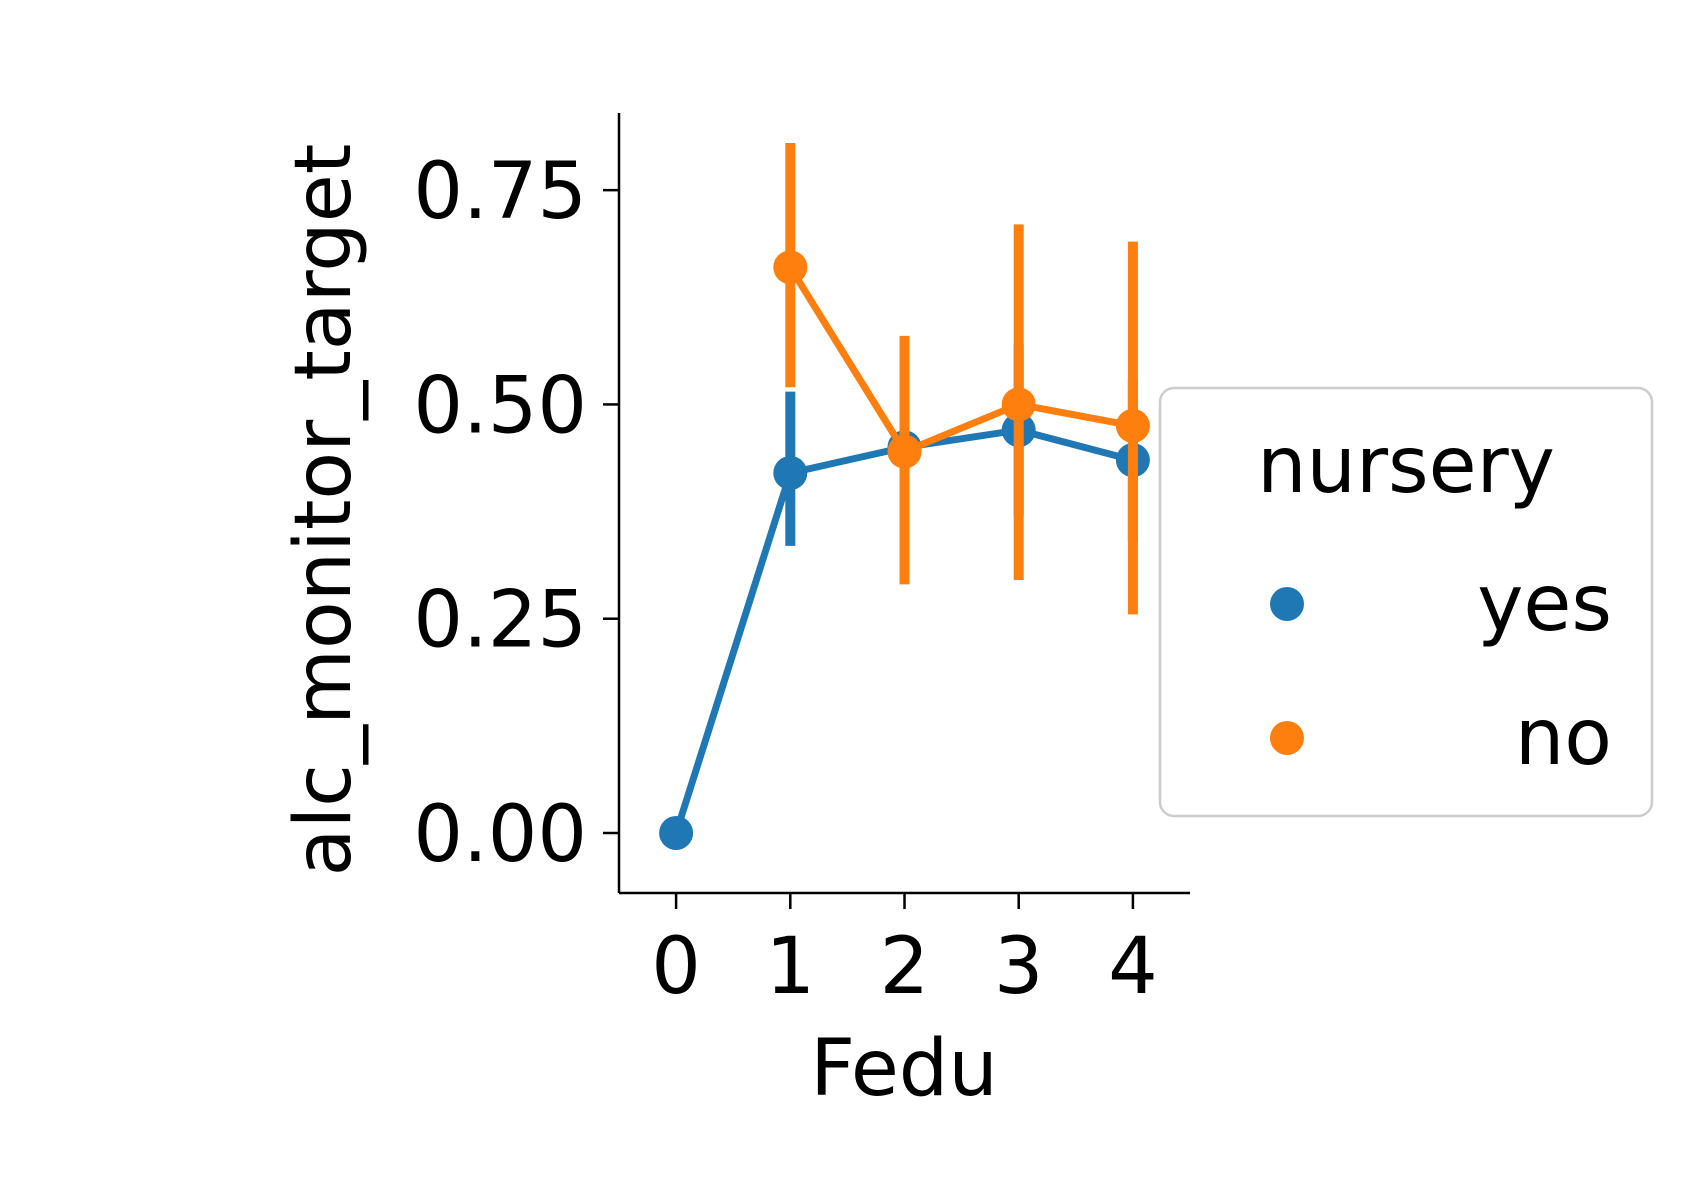 Image resolution: width=1688 pixels, height=1200 pixels. What do you see at coordinates (1406, 466) in the screenshot?
I see `legend-title: nursery` at bounding box center [1406, 466].